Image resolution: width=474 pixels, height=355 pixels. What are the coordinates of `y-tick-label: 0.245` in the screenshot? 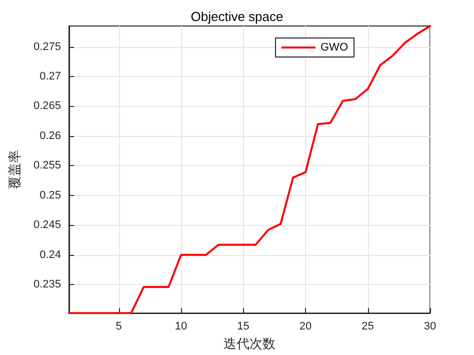 It's located at (47, 225).